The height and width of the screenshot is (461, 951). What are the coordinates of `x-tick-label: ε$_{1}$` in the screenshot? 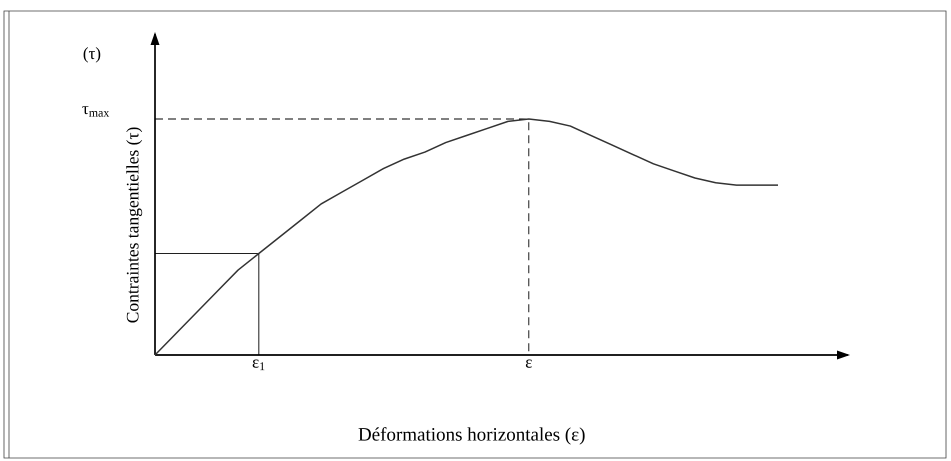 It's located at (258, 365).